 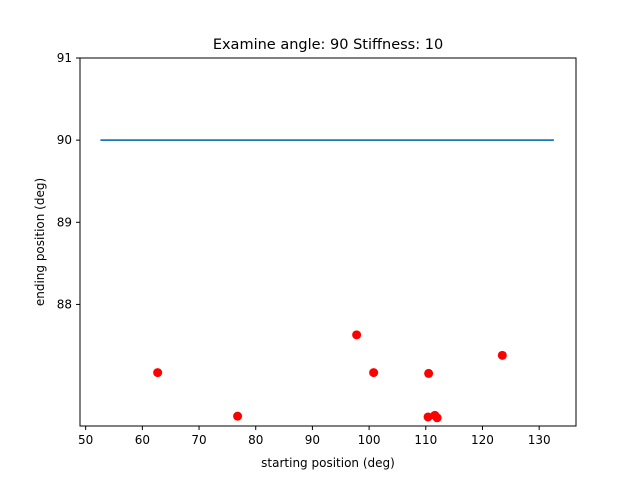 I want to click on x-tick-label: 130, so click(x=539, y=440).